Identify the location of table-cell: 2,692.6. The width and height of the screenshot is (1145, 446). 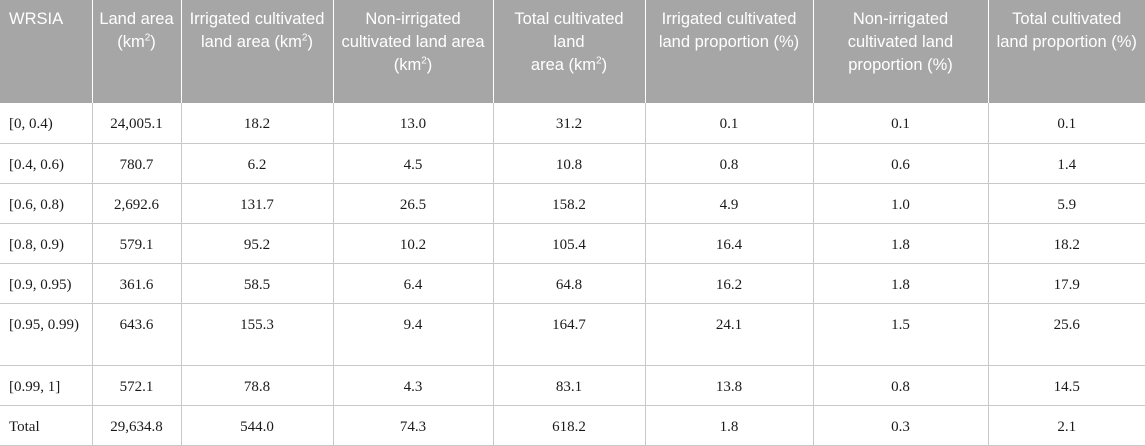
(137, 203).